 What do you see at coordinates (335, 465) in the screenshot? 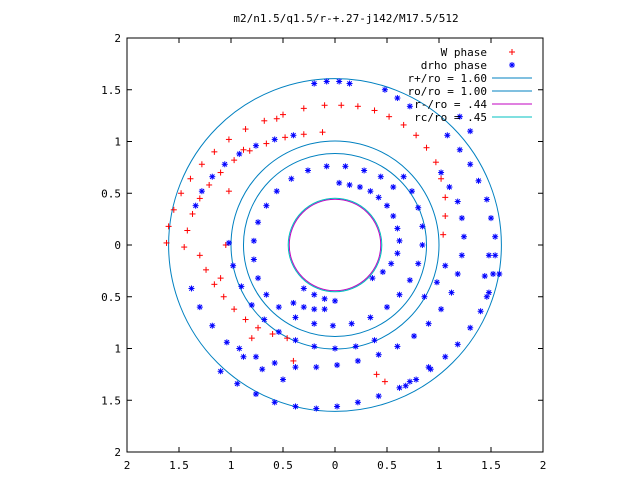
I see `x-tick-labels: 2 1.5 1 0.5 0 0.5 1 1.5 2` at bounding box center [335, 465].